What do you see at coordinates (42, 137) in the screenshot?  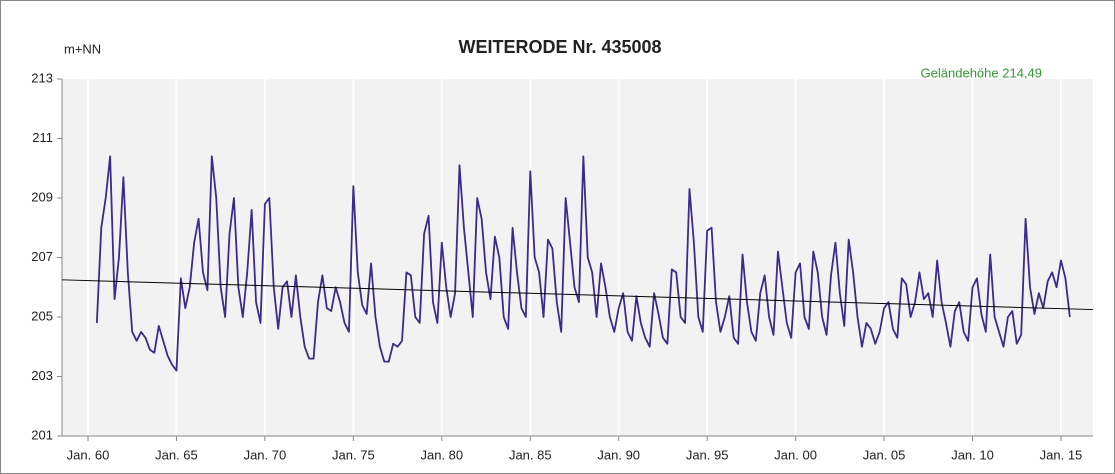 I see `y-tick-label: 211` at bounding box center [42, 137].